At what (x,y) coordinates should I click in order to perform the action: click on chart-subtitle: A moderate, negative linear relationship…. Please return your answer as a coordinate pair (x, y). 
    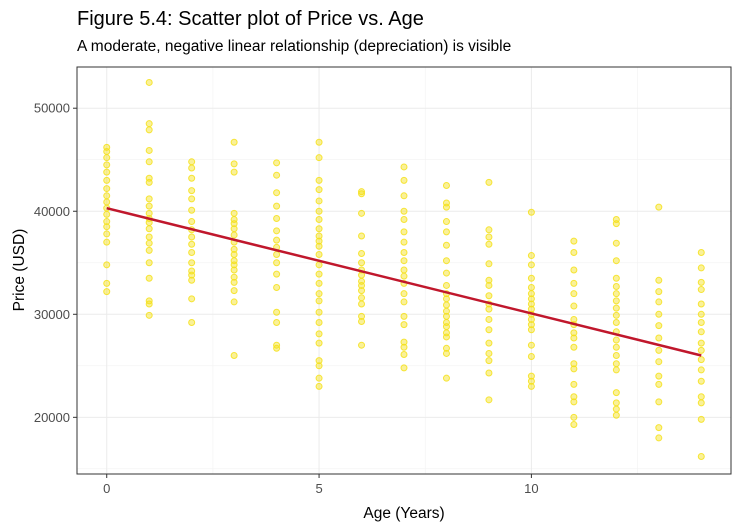
    Looking at the image, I should click on (294, 46).